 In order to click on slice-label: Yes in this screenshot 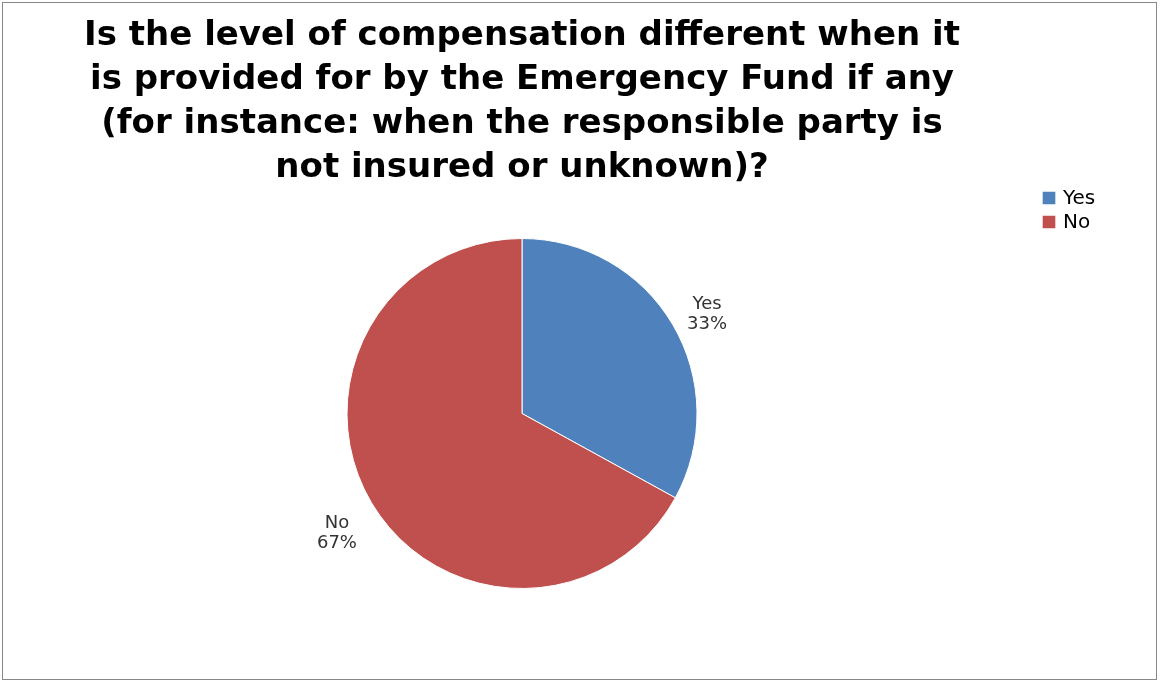, I will do `click(706, 303)`.